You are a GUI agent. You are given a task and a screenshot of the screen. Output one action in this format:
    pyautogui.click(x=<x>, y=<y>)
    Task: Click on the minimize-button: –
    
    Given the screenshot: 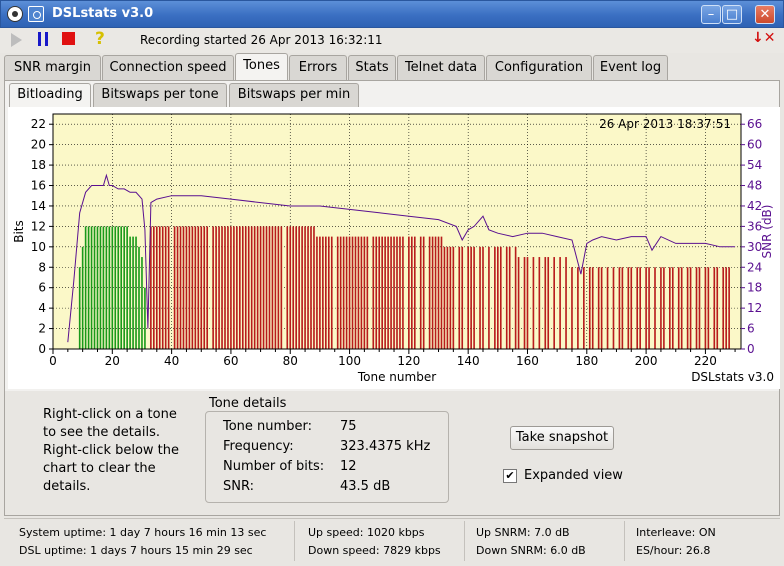 What is the action you would take?
    pyautogui.click(x=711, y=14)
    